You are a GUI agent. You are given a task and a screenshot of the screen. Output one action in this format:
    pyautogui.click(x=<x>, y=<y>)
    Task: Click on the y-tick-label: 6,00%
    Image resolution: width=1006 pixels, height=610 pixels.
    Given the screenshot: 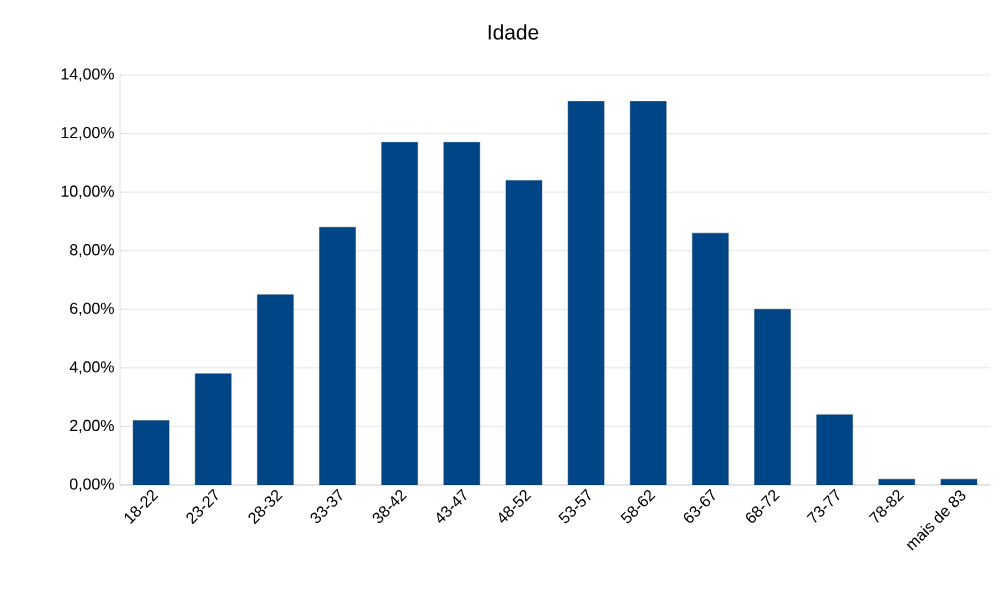 What is the action you would take?
    pyautogui.click(x=92, y=309)
    